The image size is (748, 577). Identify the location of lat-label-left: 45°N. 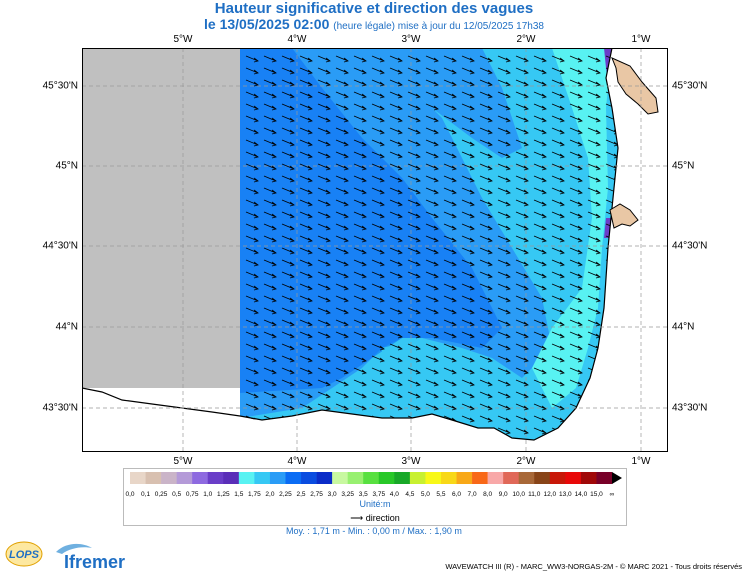
(66, 166).